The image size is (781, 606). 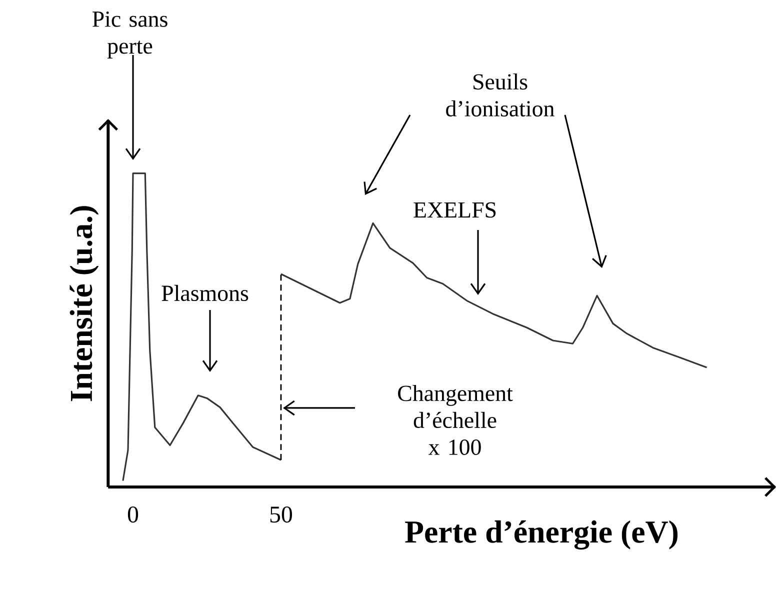 I want to click on annotation: Changement d’échelle x 100, so click(x=455, y=420).